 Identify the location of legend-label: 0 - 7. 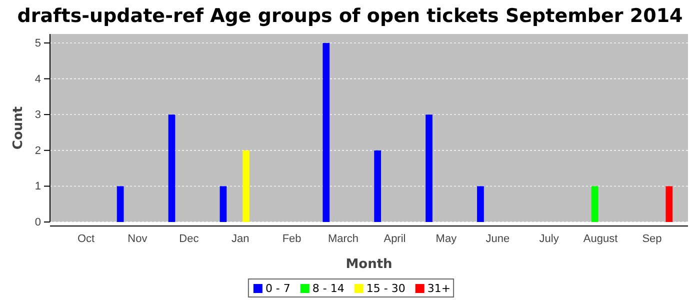
(277, 288).